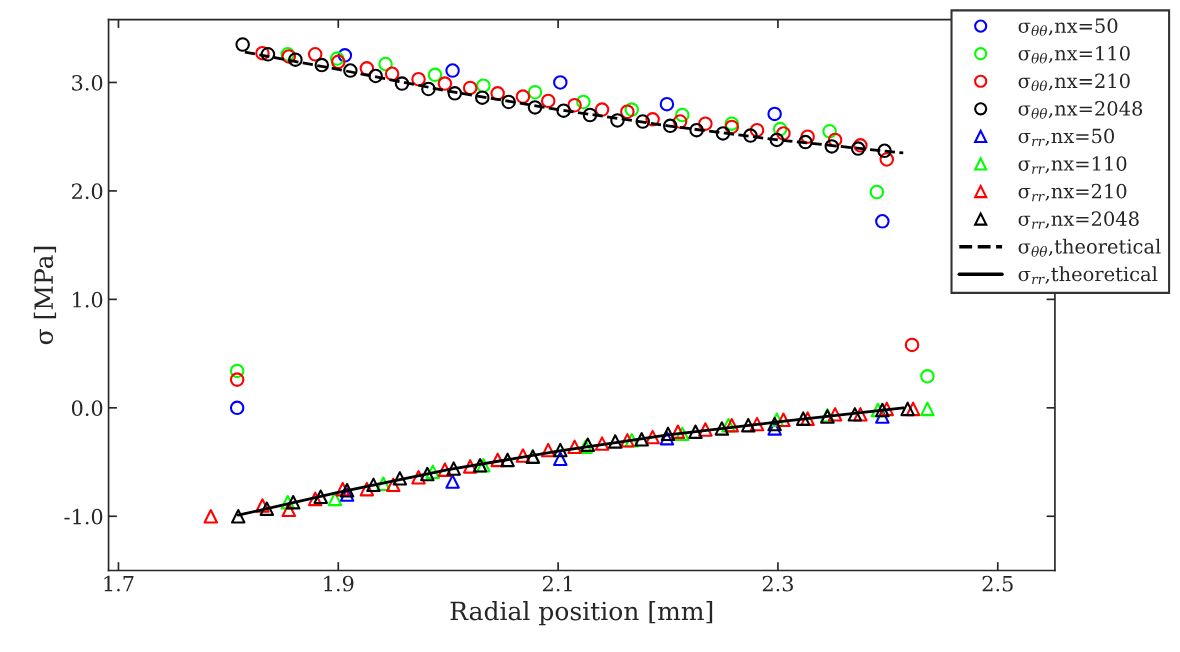 This screenshot has height=652, width=1180. Describe the element at coordinates (87, 191) in the screenshot. I see `y-tick-label: 2.0` at that location.